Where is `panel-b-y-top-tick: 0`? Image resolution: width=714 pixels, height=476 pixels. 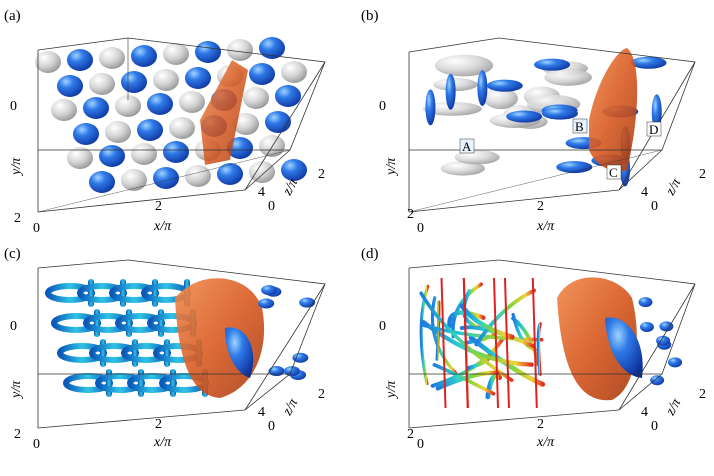 panel-b-y-top-tick: 0 is located at coordinates (382, 106).